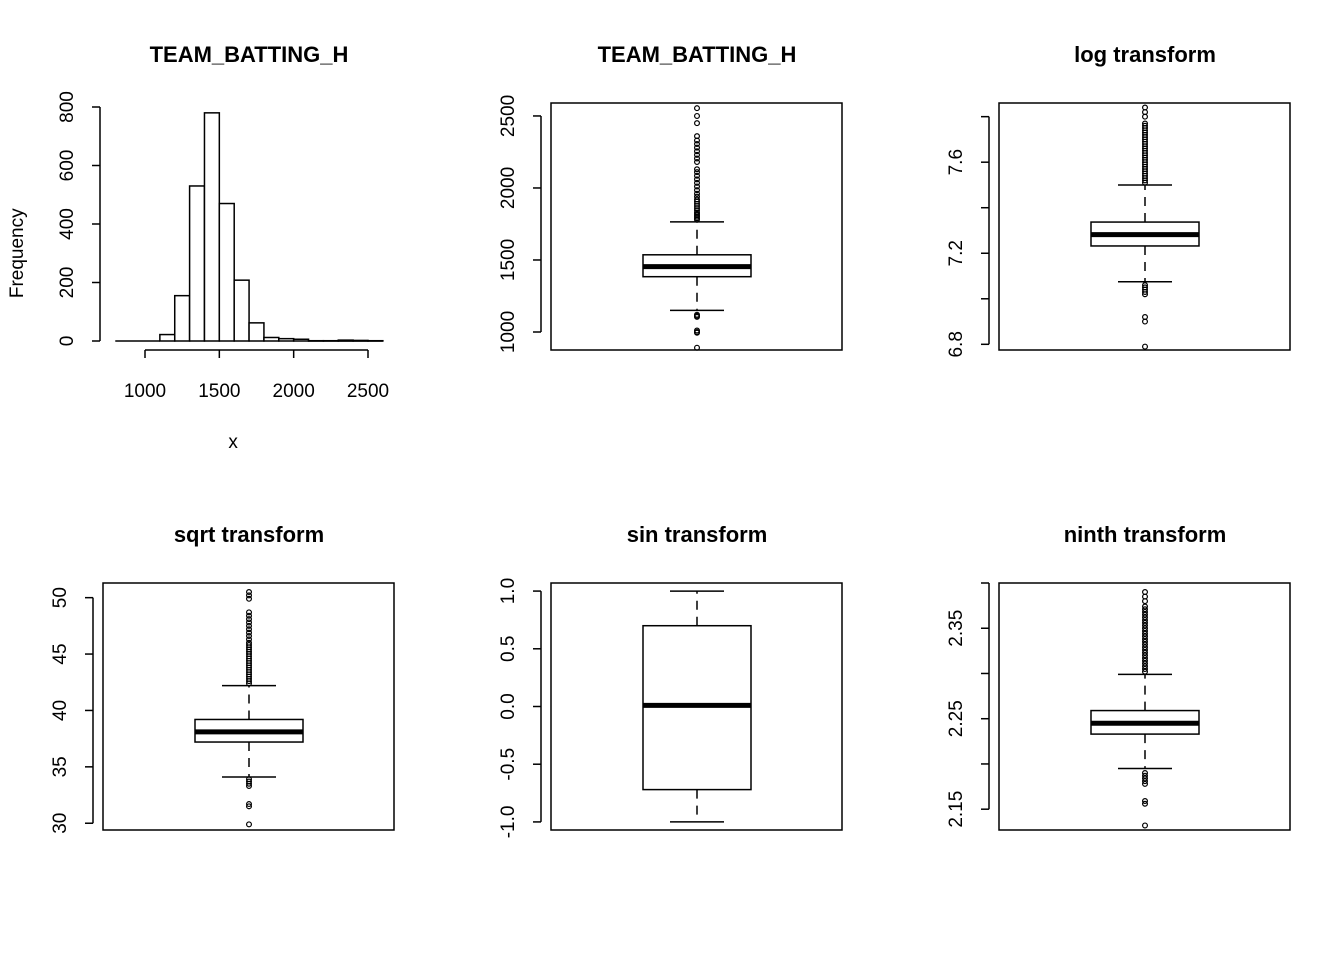 The image size is (1344, 965). I want to click on x-tick-label: 1500, so click(219, 391).